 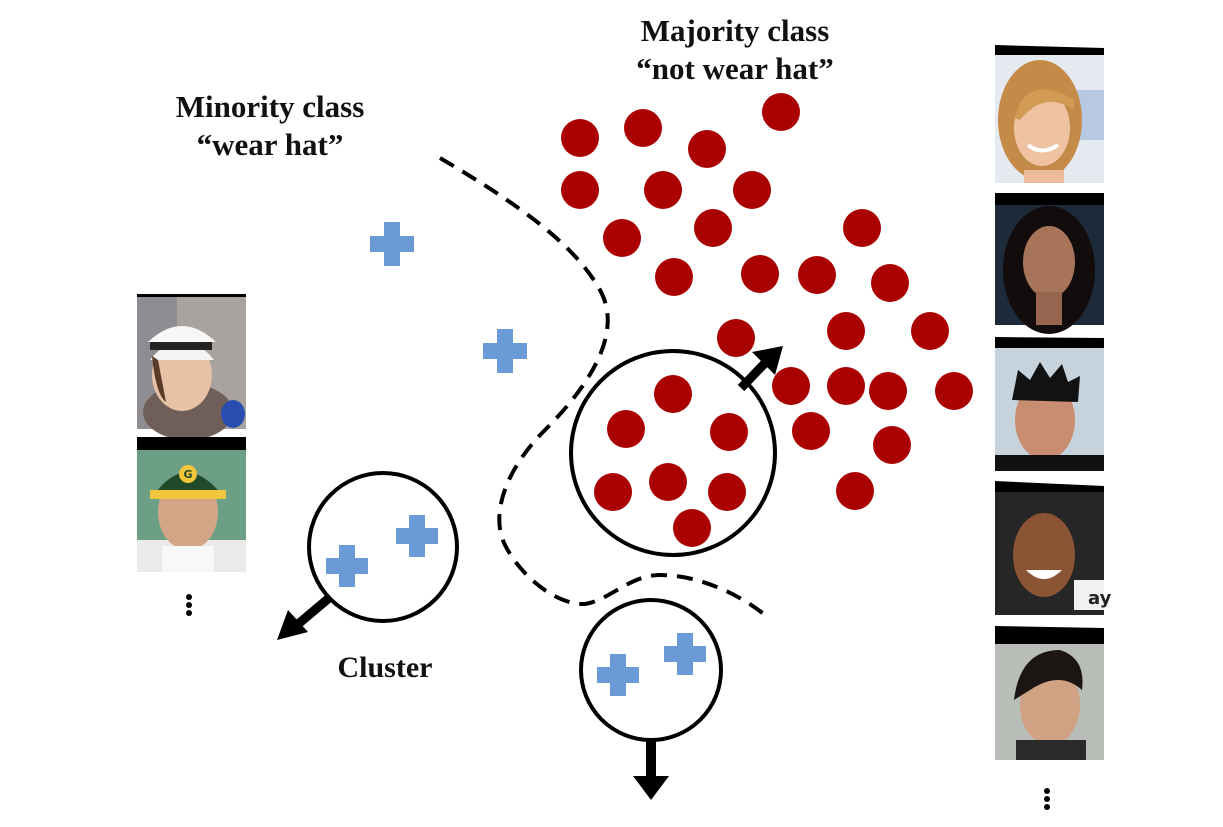 I want to click on majority-cluster-circle, so click(x=673, y=453).